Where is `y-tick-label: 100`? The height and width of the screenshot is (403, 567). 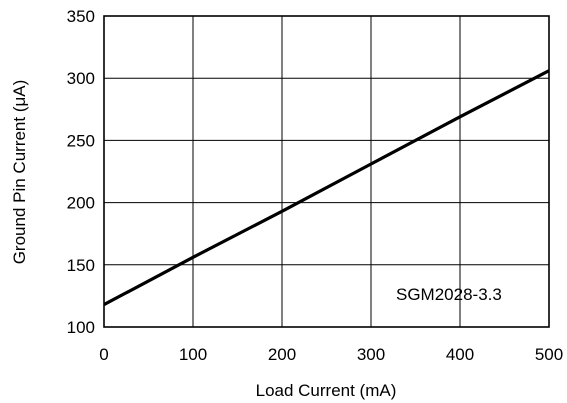
y-tick-label: 100 is located at coordinates (81, 327).